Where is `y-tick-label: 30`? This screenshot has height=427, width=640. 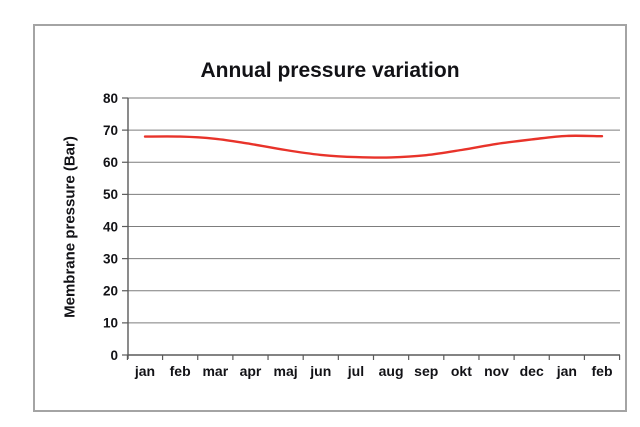 y-tick-label: 30 is located at coordinates (110, 258).